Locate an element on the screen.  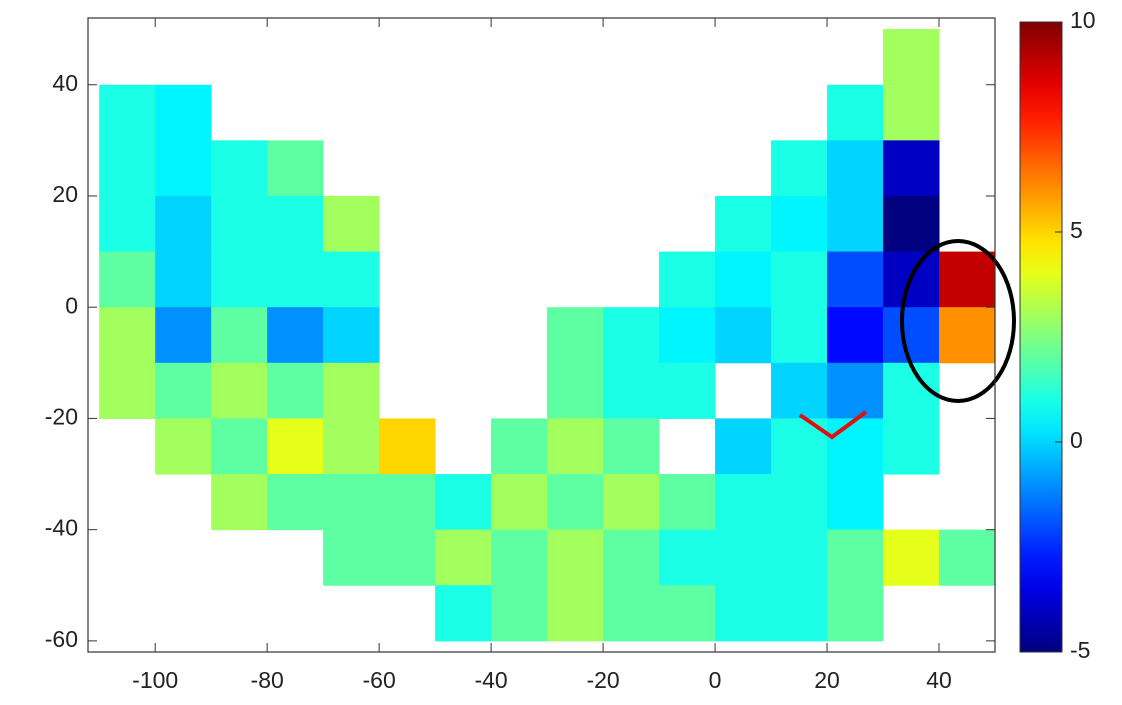
y-tick-label: -20 is located at coordinates (61, 416).